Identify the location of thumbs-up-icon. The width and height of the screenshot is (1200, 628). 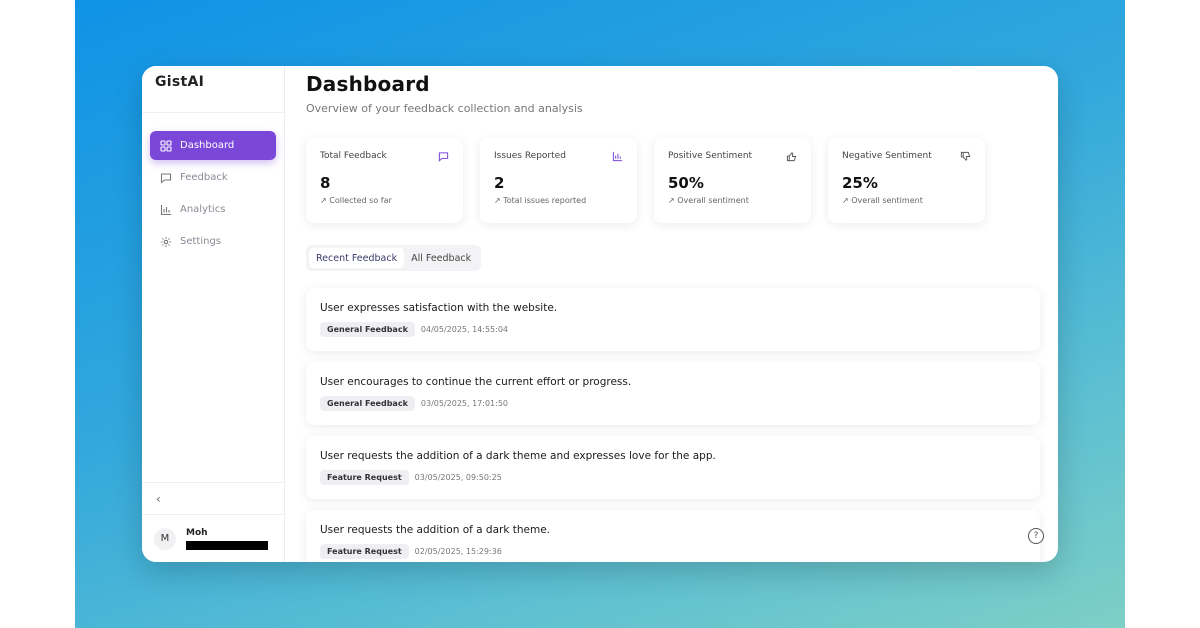
(791, 156).